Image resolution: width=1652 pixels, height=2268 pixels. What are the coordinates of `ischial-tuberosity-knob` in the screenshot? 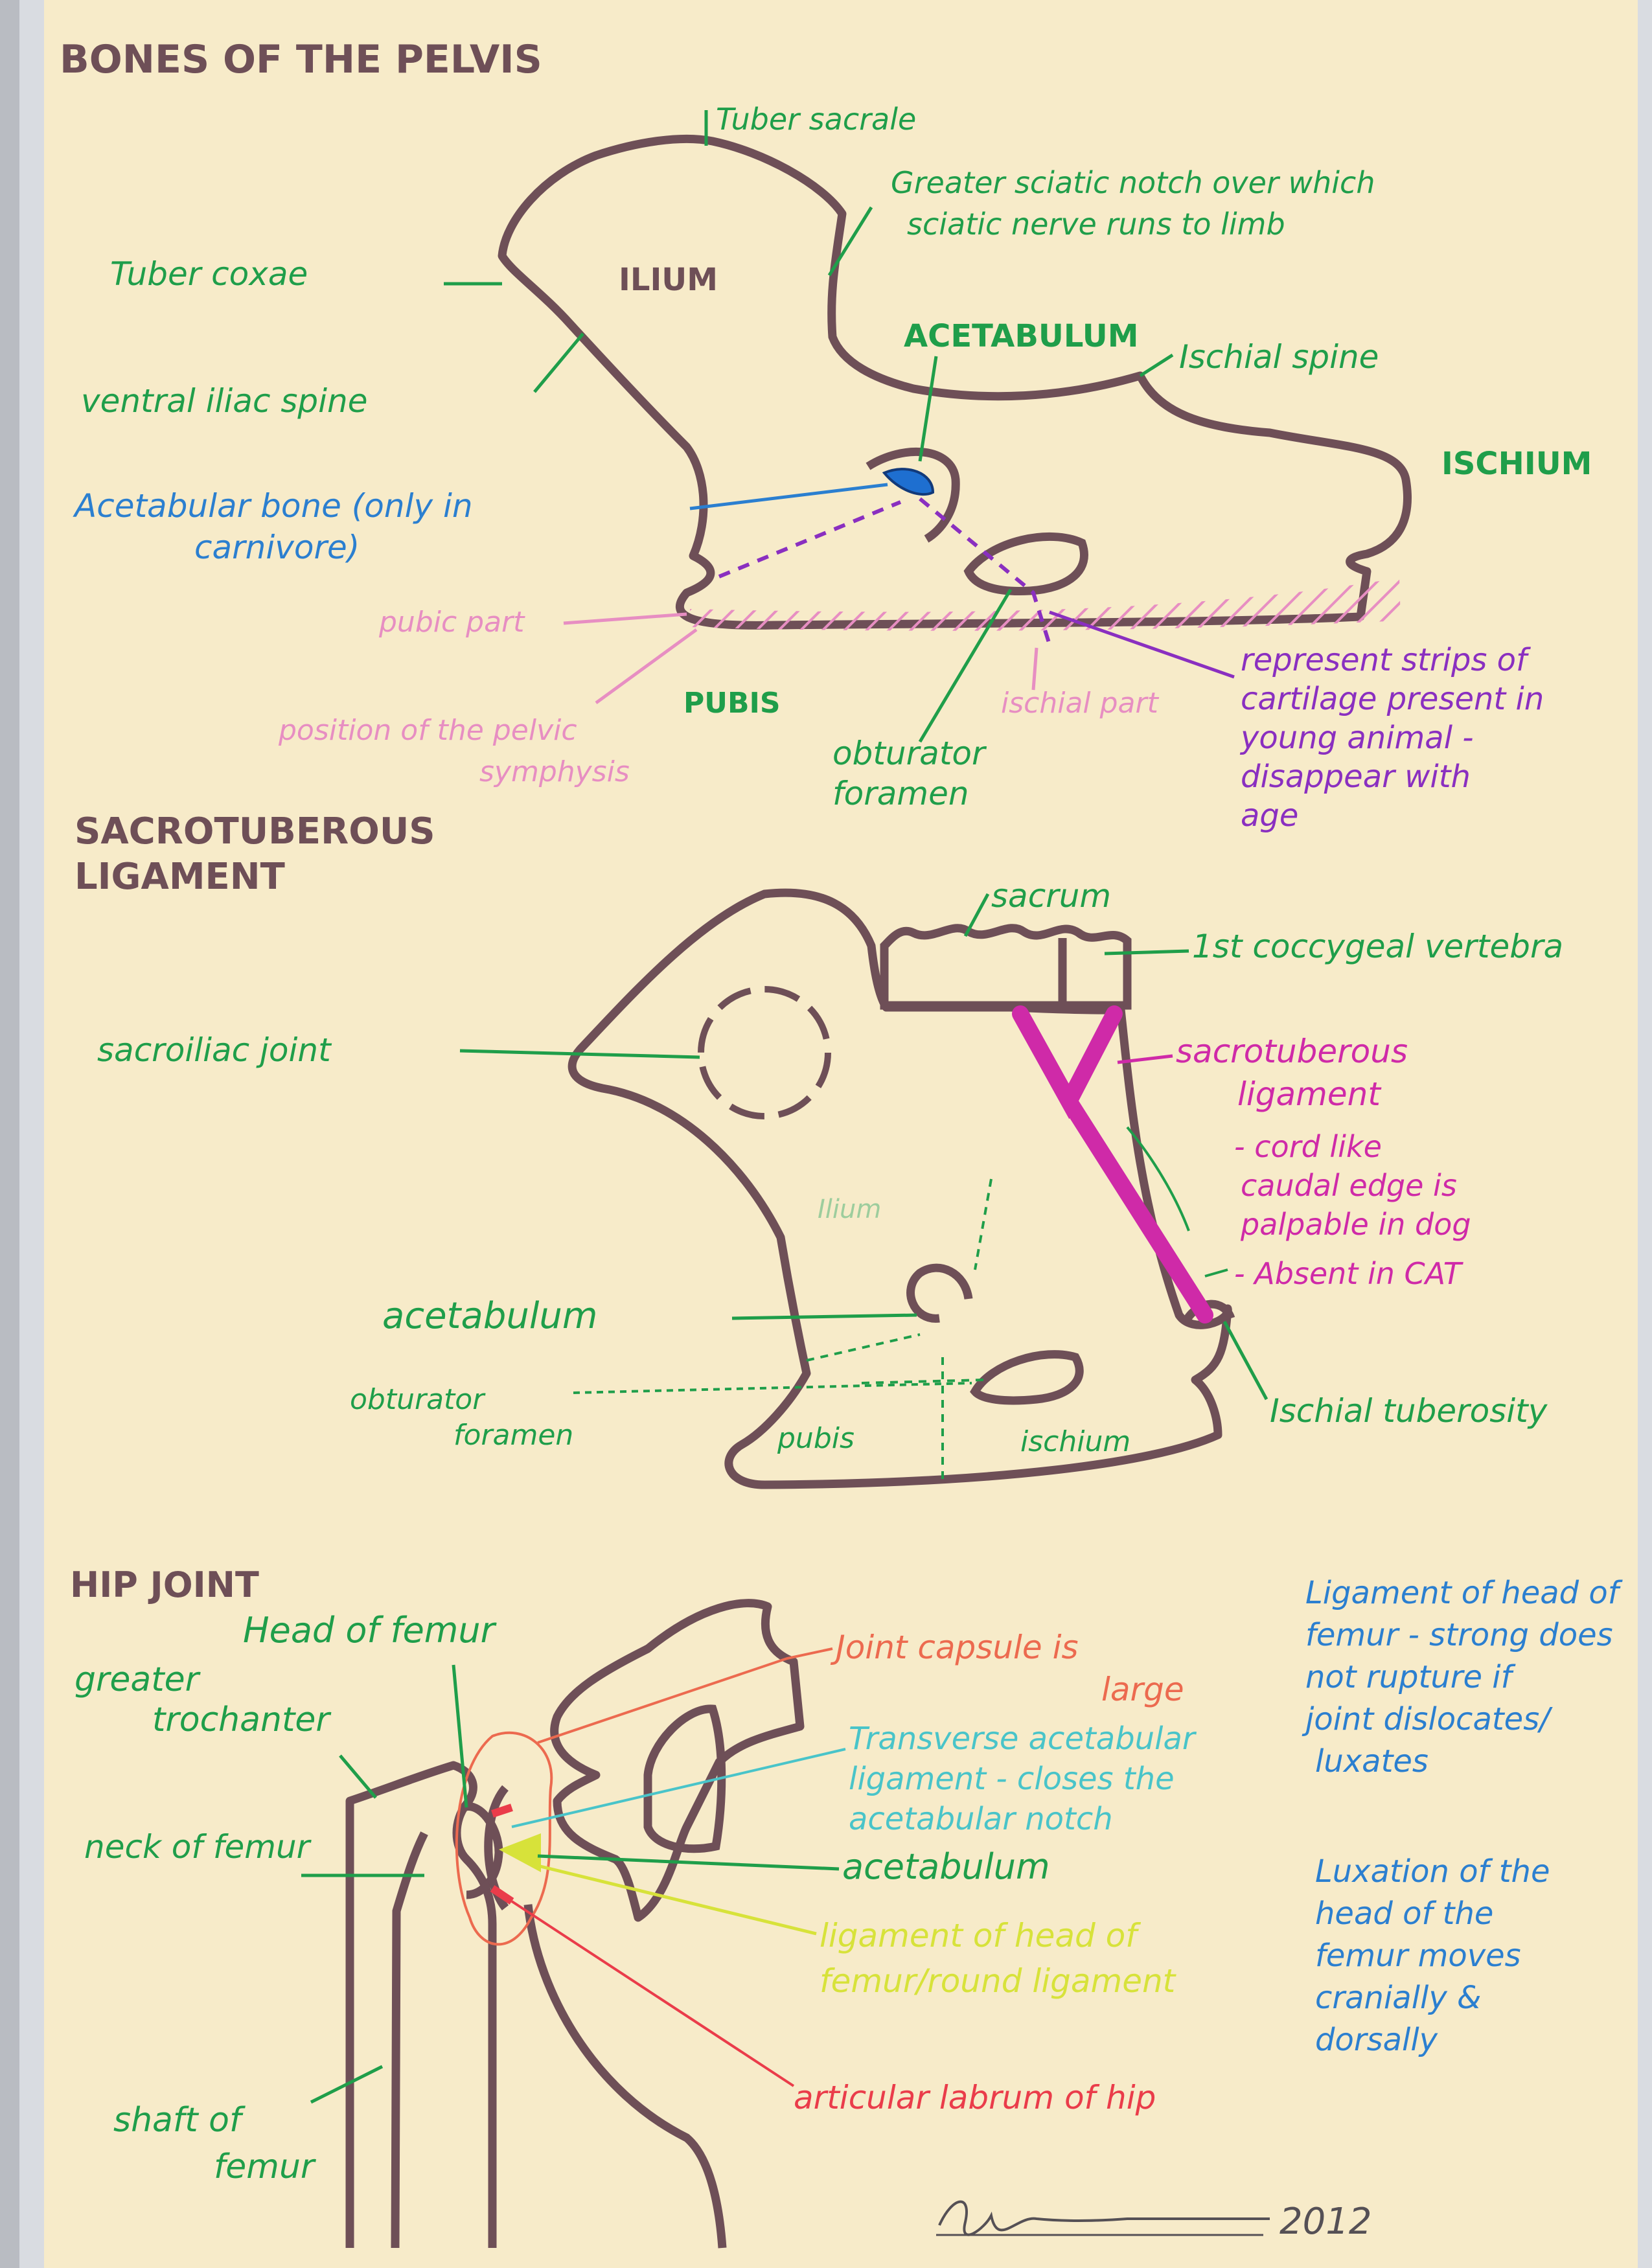 It's located at (1208, 1312).